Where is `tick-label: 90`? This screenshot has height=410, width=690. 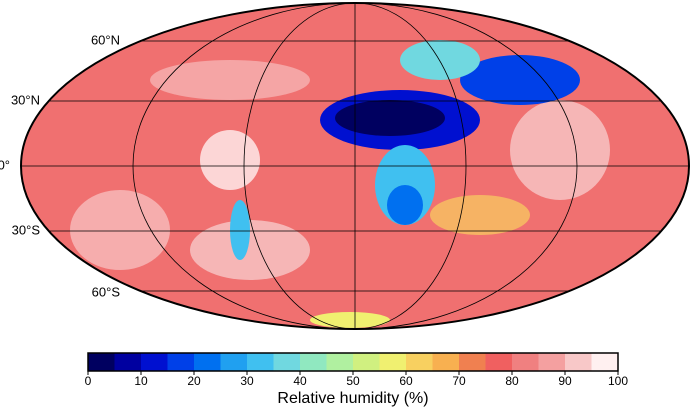
tick-label: 90 is located at coordinates (565, 381).